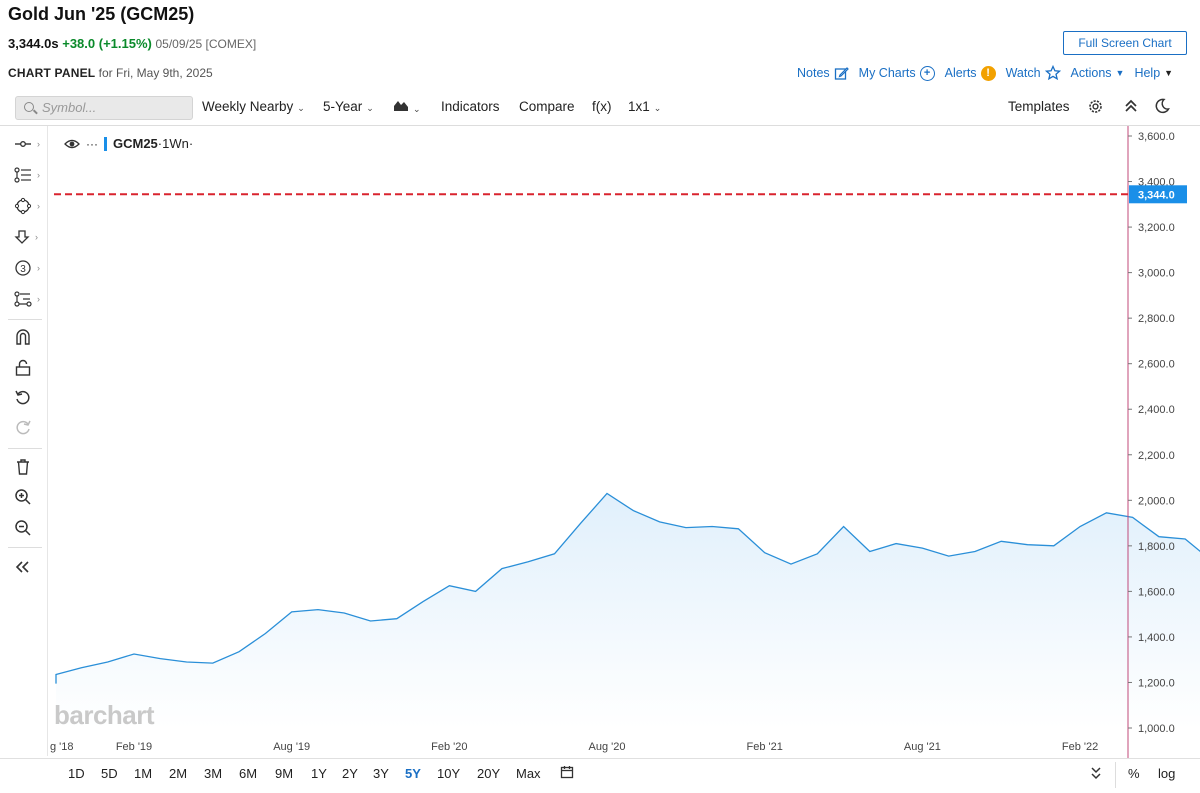 The width and height of the screenshot is (1200, 793). What do you see at coordinates (1095, 108) in the screenshot?
I see `settings-button` at bounding box center [1095, 108].